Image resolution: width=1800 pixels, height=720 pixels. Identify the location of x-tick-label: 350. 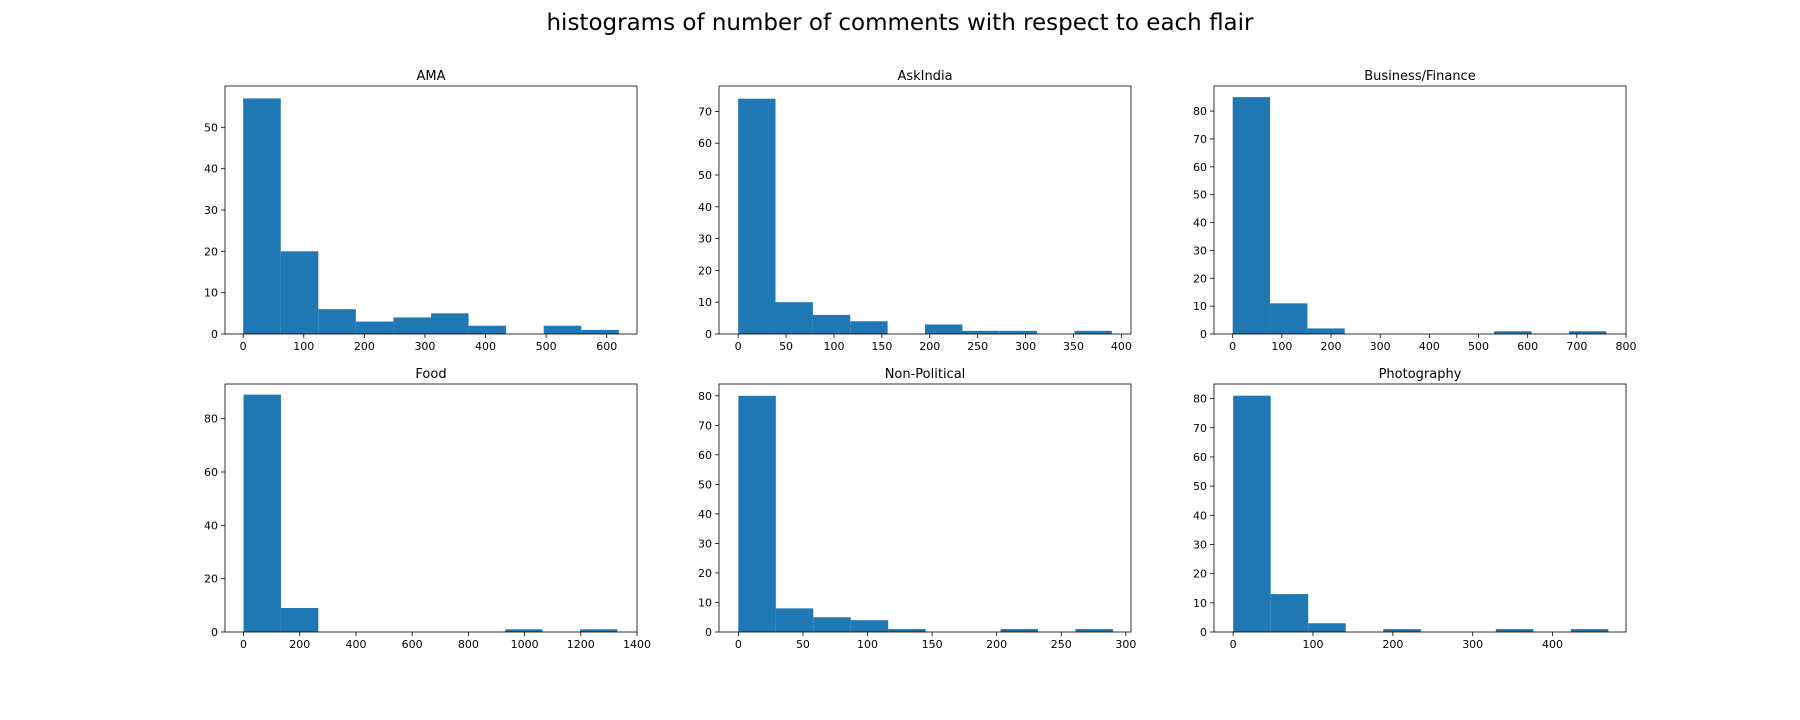
(1073, 346).